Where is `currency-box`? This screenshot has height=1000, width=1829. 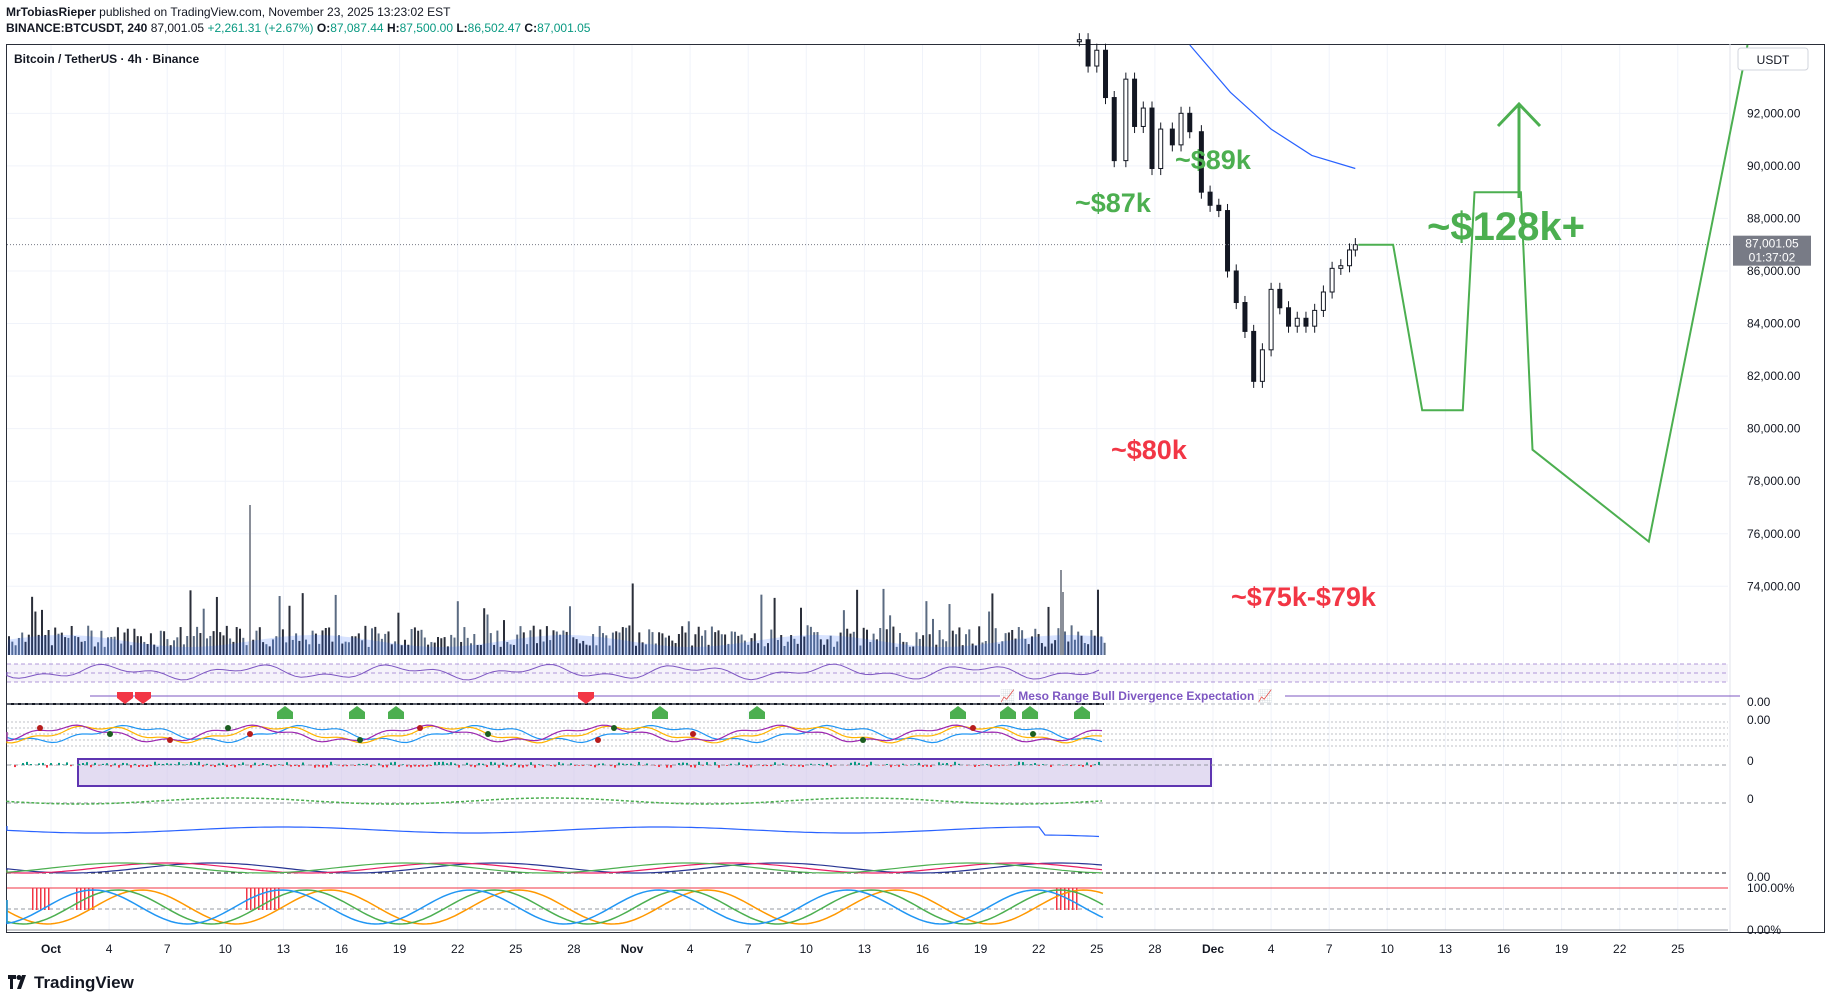
currency-box is located at coordinates (1773, 59).